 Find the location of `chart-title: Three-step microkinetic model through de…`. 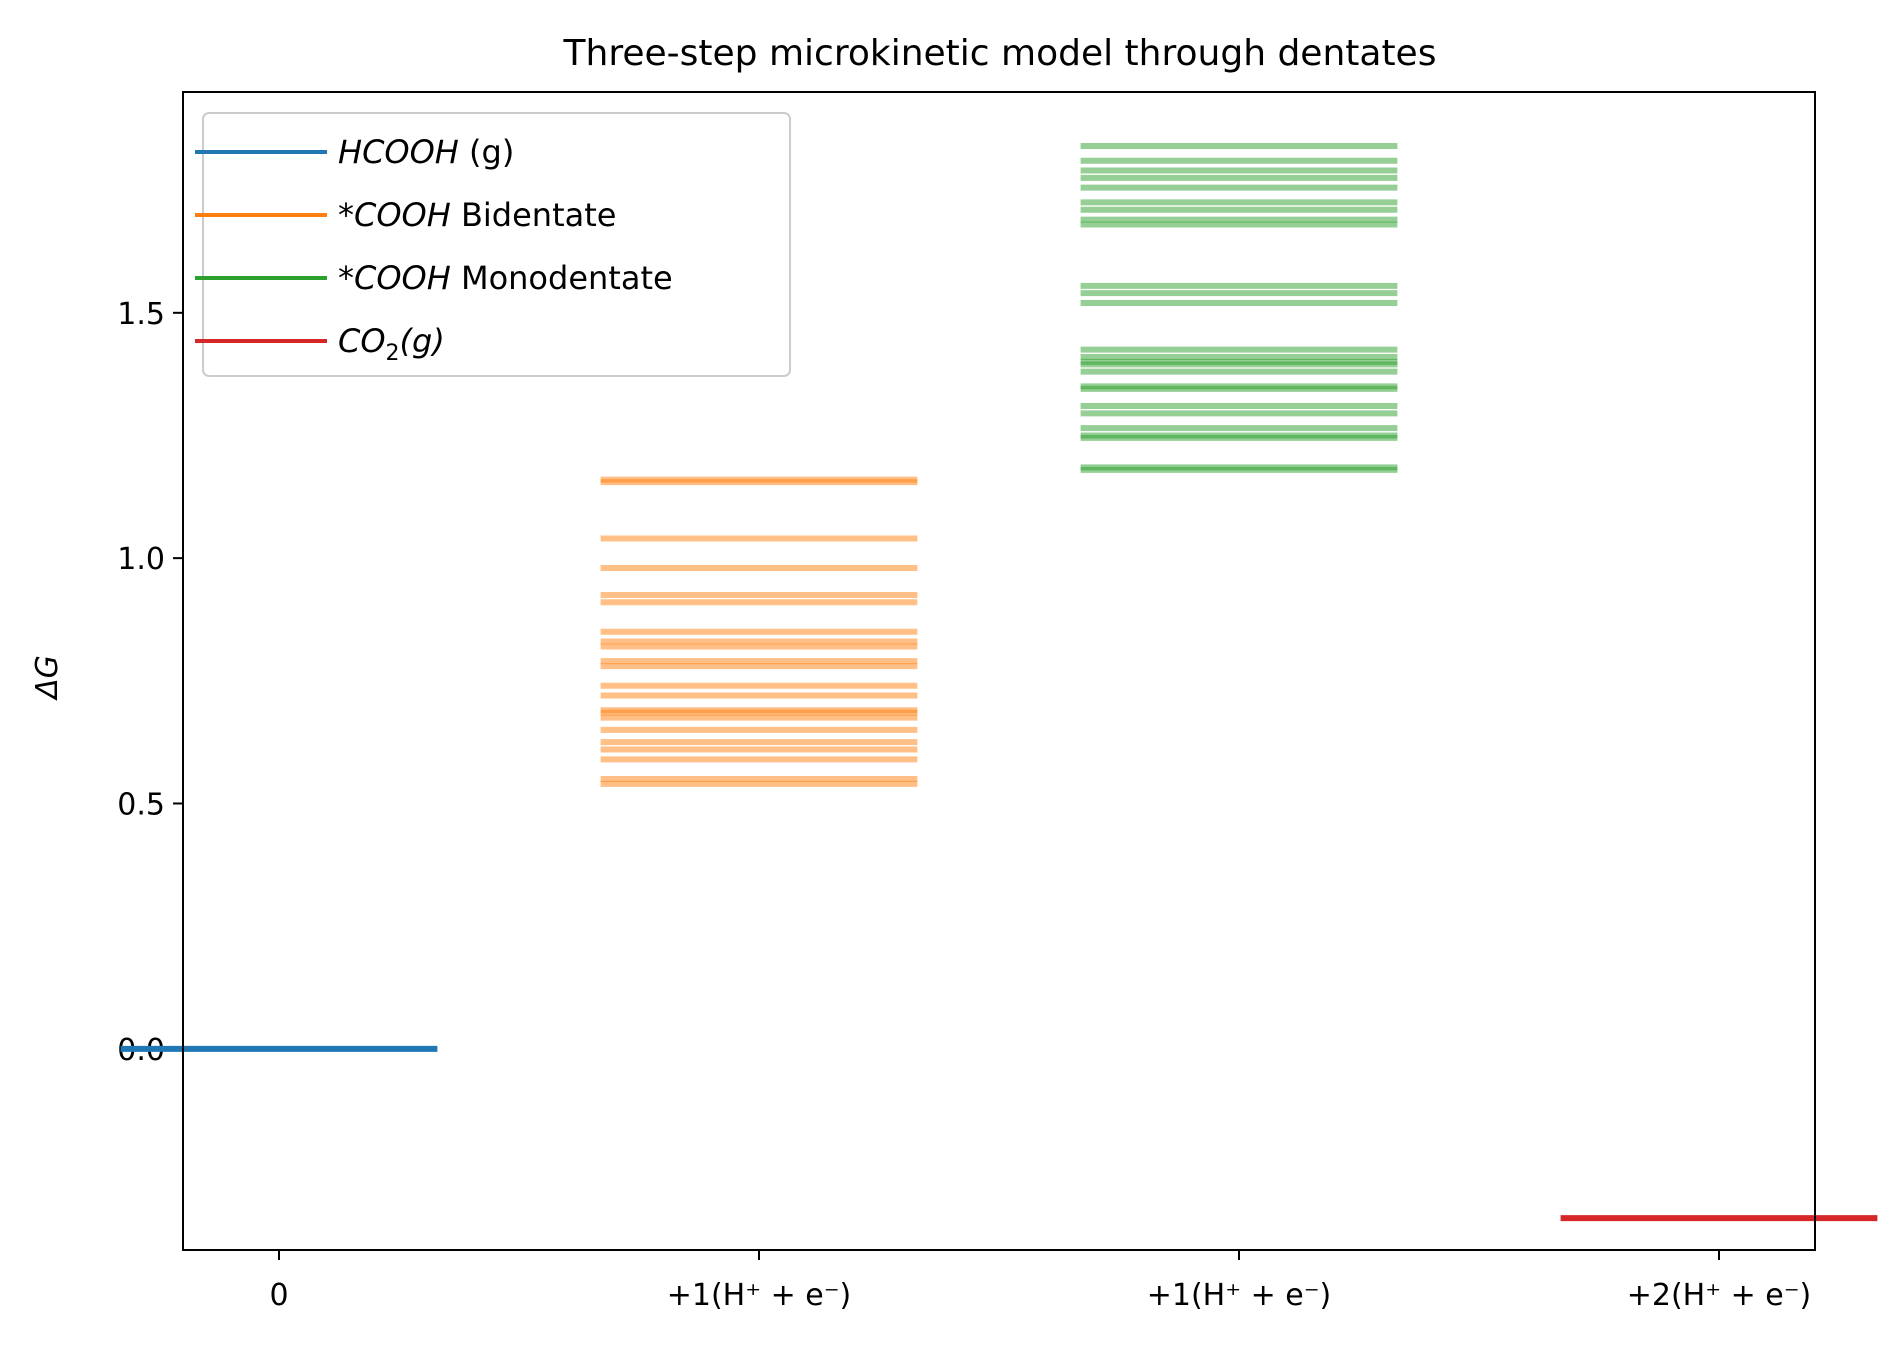

chart-title: Three-step microkinetic model through de… is located at coordinates (1000, 53).